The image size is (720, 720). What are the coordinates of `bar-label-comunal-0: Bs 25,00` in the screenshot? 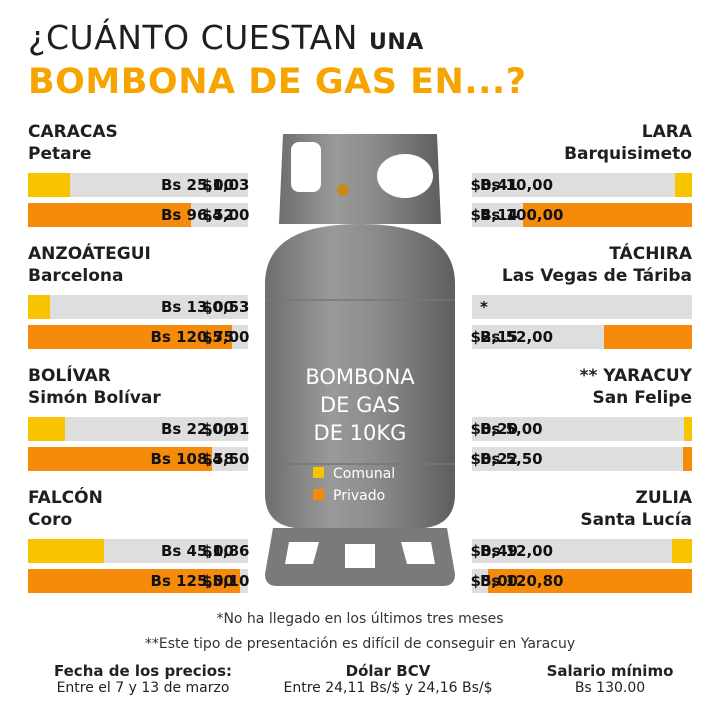 It's located at (197, 185).